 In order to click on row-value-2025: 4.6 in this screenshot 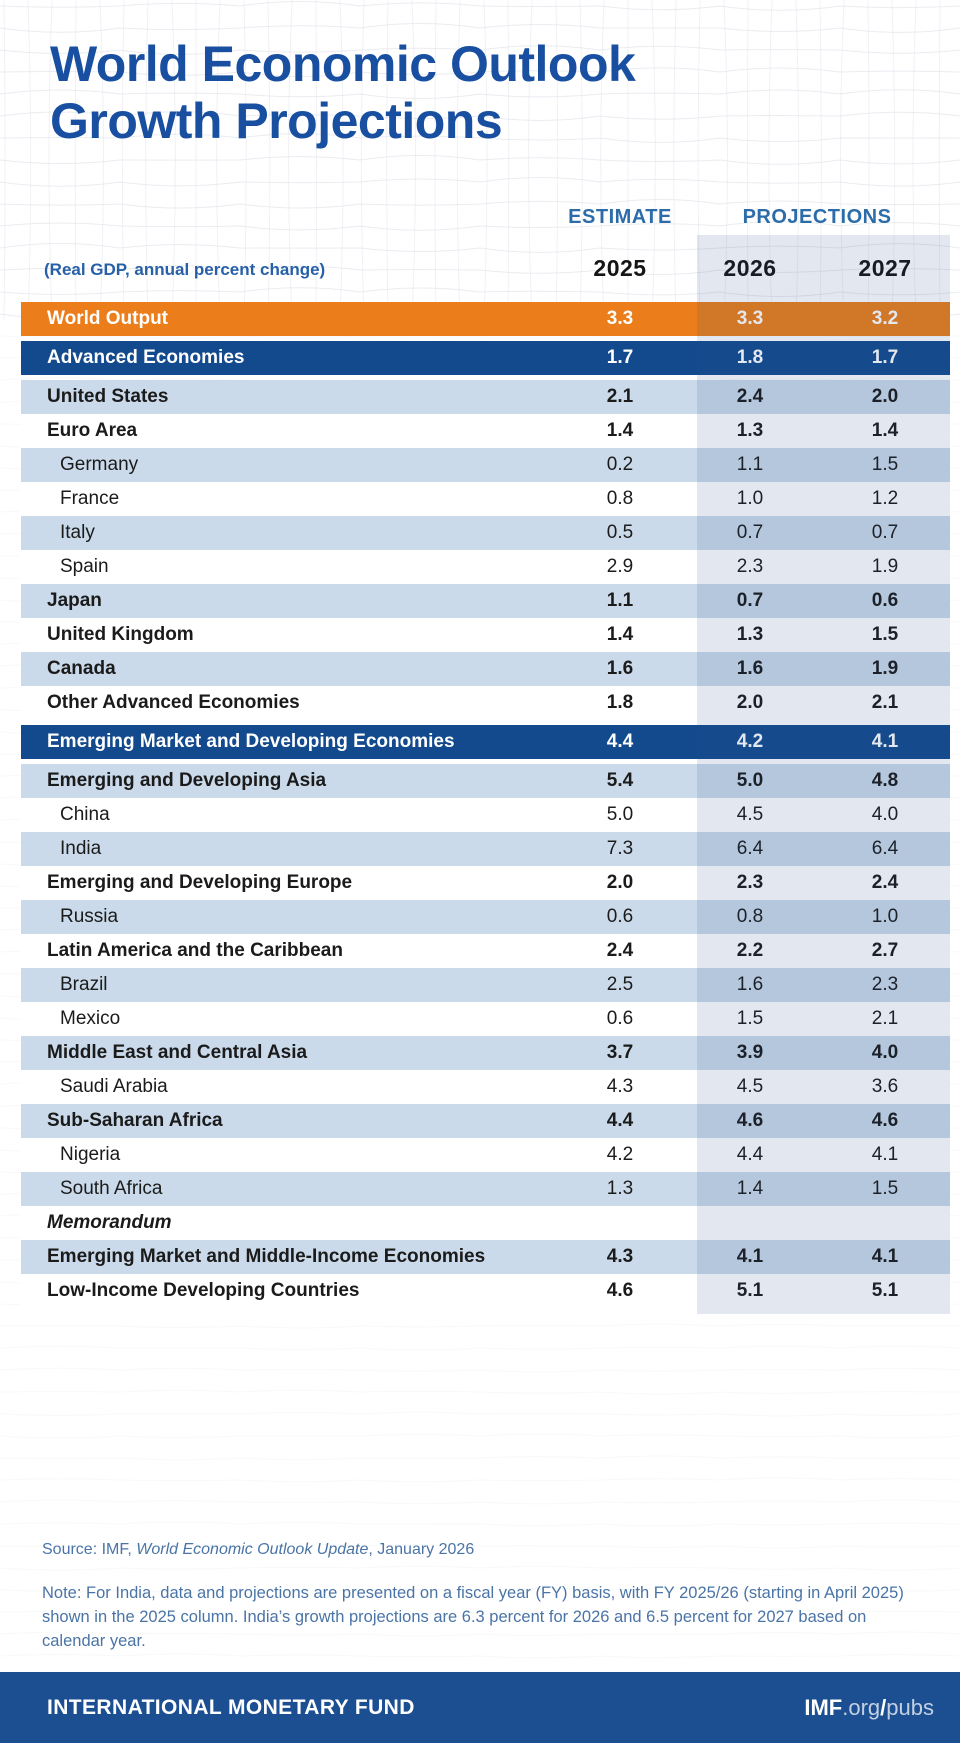, I will do `click(620, 1290)`.